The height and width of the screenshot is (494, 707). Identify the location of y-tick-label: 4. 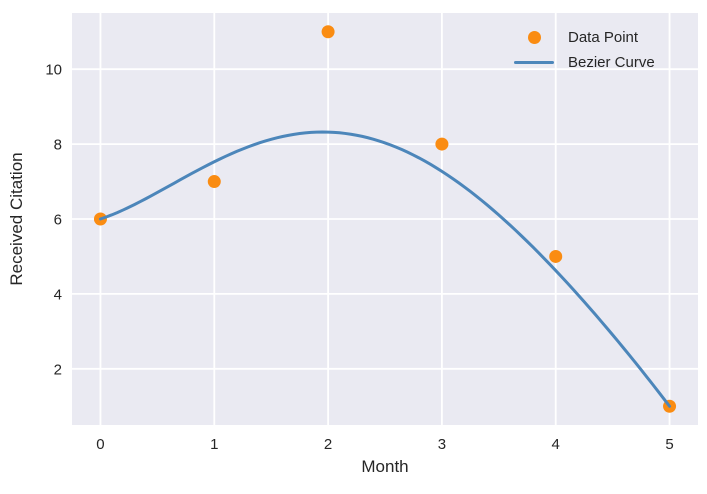
(58, 294).